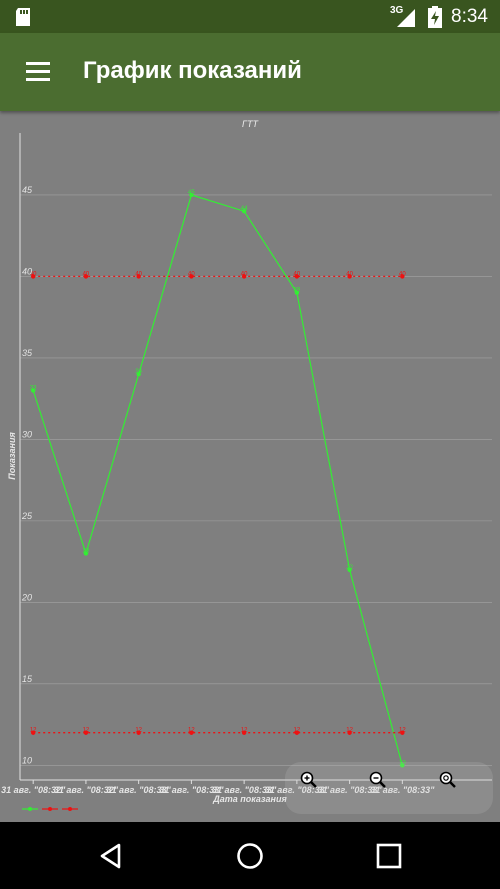 Image resolution: width=500 pixels, height=889 pixels. I want to click on battery-charging-icon, so click(435, 17).